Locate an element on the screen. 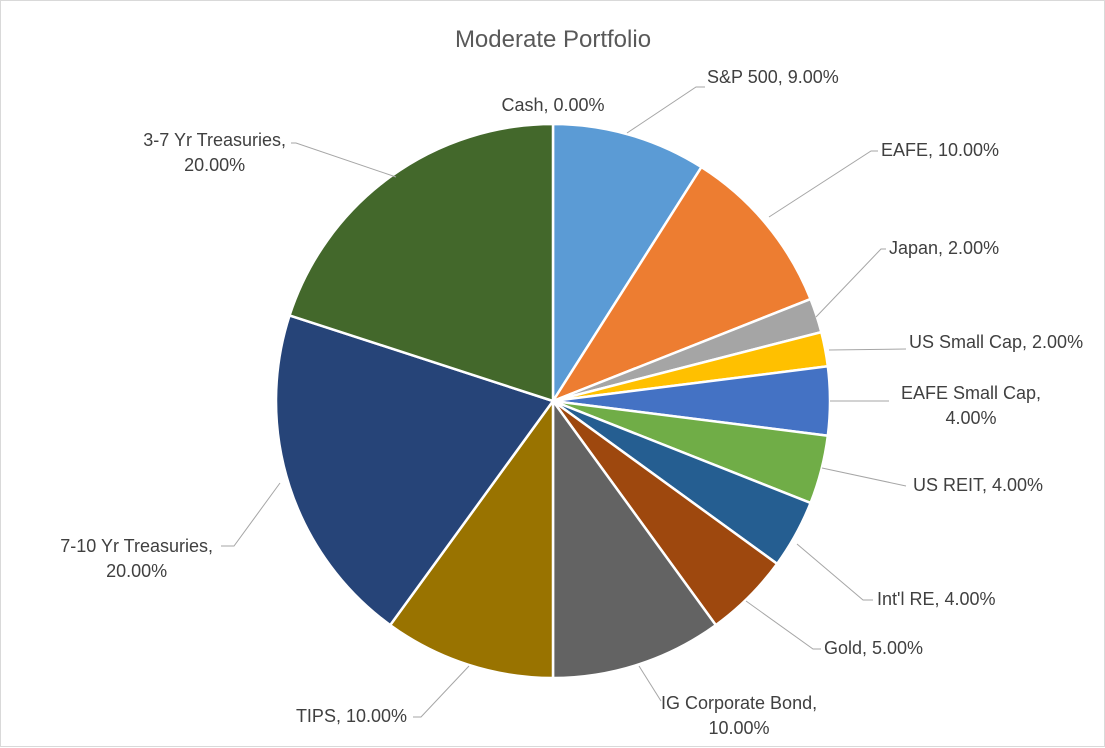 The image size is (1105, 748). data-label-us-reit: US REIT, 4.00% is located at coordinates (978, 485).